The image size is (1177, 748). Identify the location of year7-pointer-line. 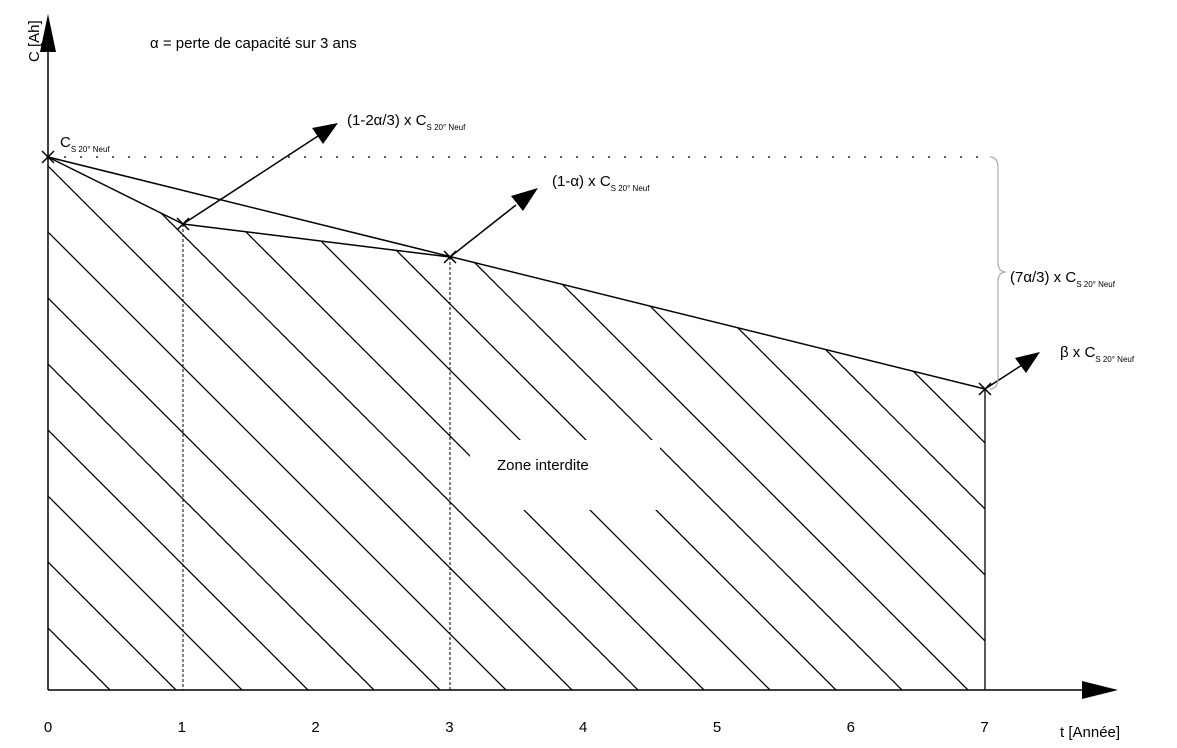
(1003, 377).